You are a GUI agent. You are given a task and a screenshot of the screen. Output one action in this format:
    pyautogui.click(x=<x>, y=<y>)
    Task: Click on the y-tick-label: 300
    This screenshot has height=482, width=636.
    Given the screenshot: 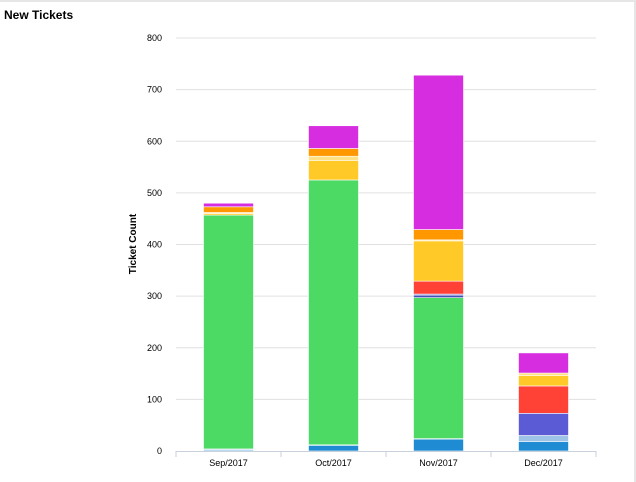 What is the action you would take?
    pyautogui.click(x=154, y=296)
    